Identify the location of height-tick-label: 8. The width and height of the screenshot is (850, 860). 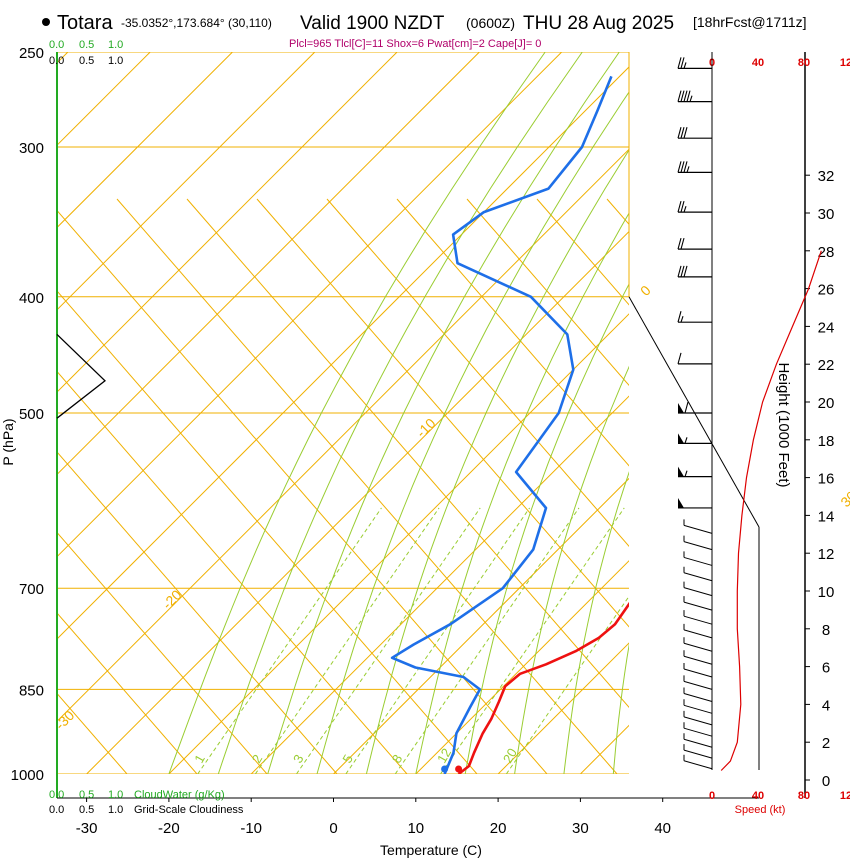
(826, 630).